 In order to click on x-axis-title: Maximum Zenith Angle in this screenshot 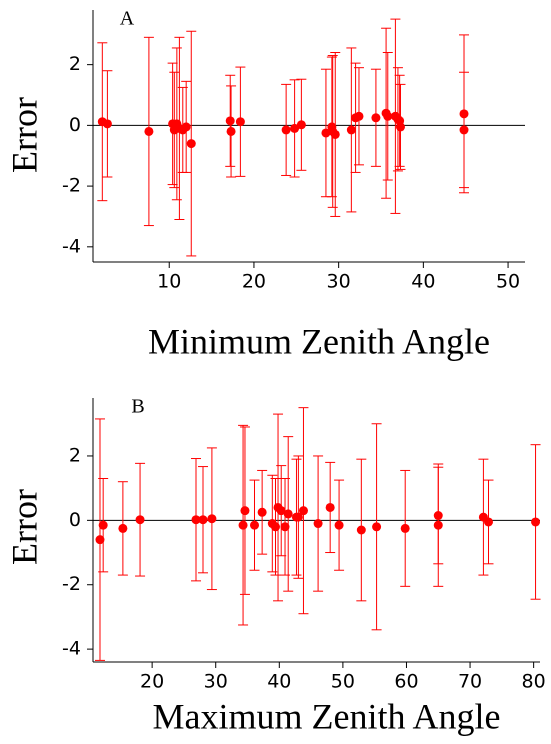, I will do `click(327, 716)`.